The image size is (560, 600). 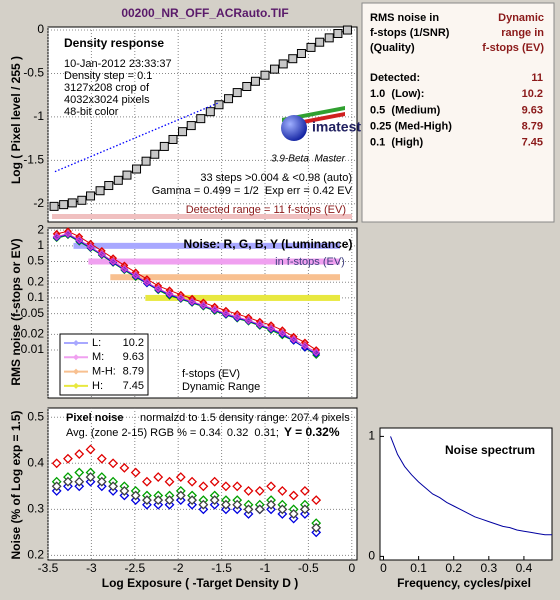 What do you see at coordinates (133, 386) in the screenshot?
I see `legend-value: 7.45` at bounding box center [133, 386].